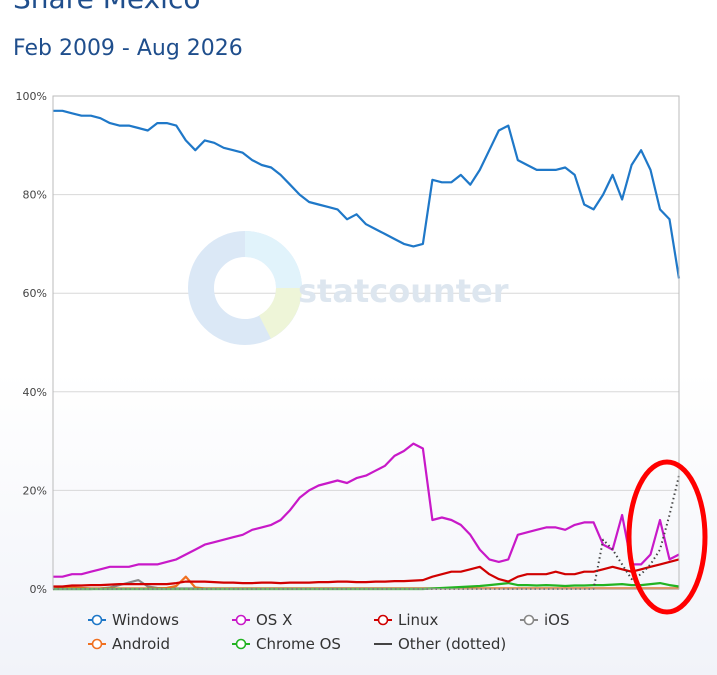  Describe the element at coordinates (274, 620) in the screenshot. I see `legend-label: OS X` at that location.